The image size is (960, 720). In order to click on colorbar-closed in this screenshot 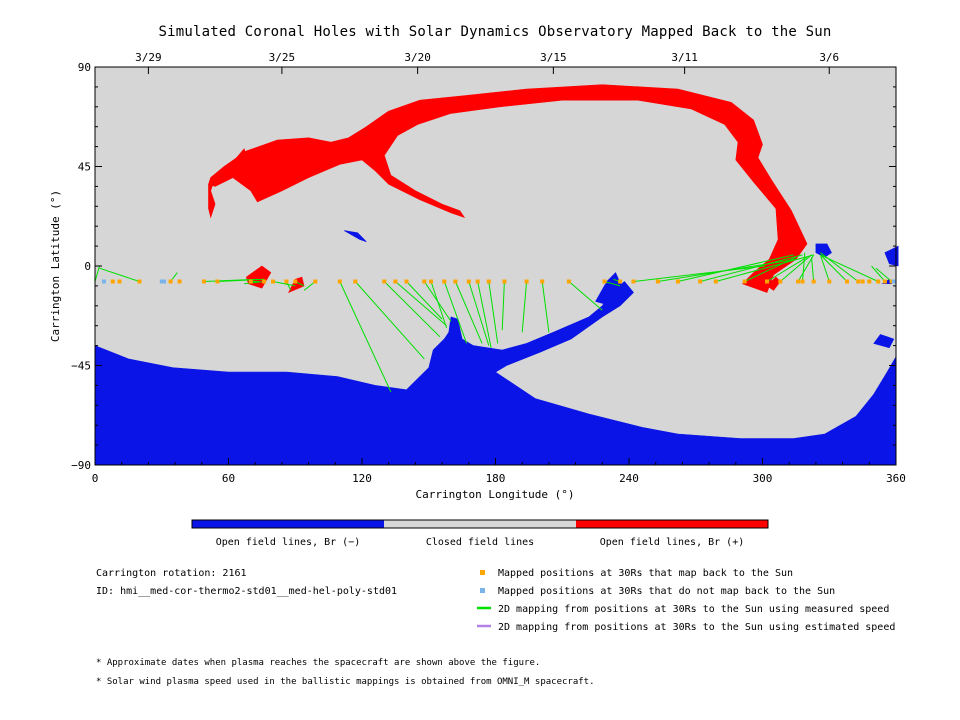, I will do `click(480, 524)`.